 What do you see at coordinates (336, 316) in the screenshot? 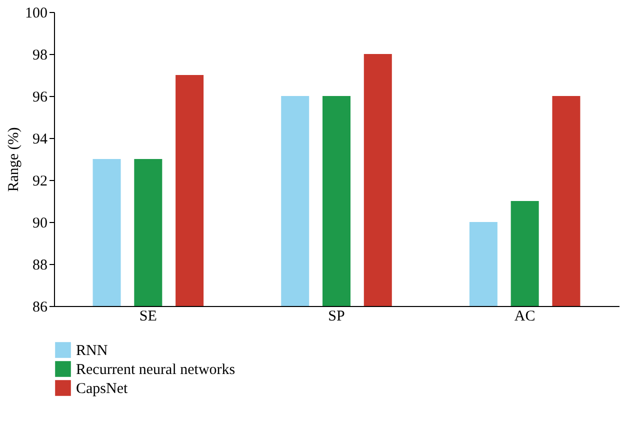
I see `x-tick-label: SP` at bounding box center [336, 316].